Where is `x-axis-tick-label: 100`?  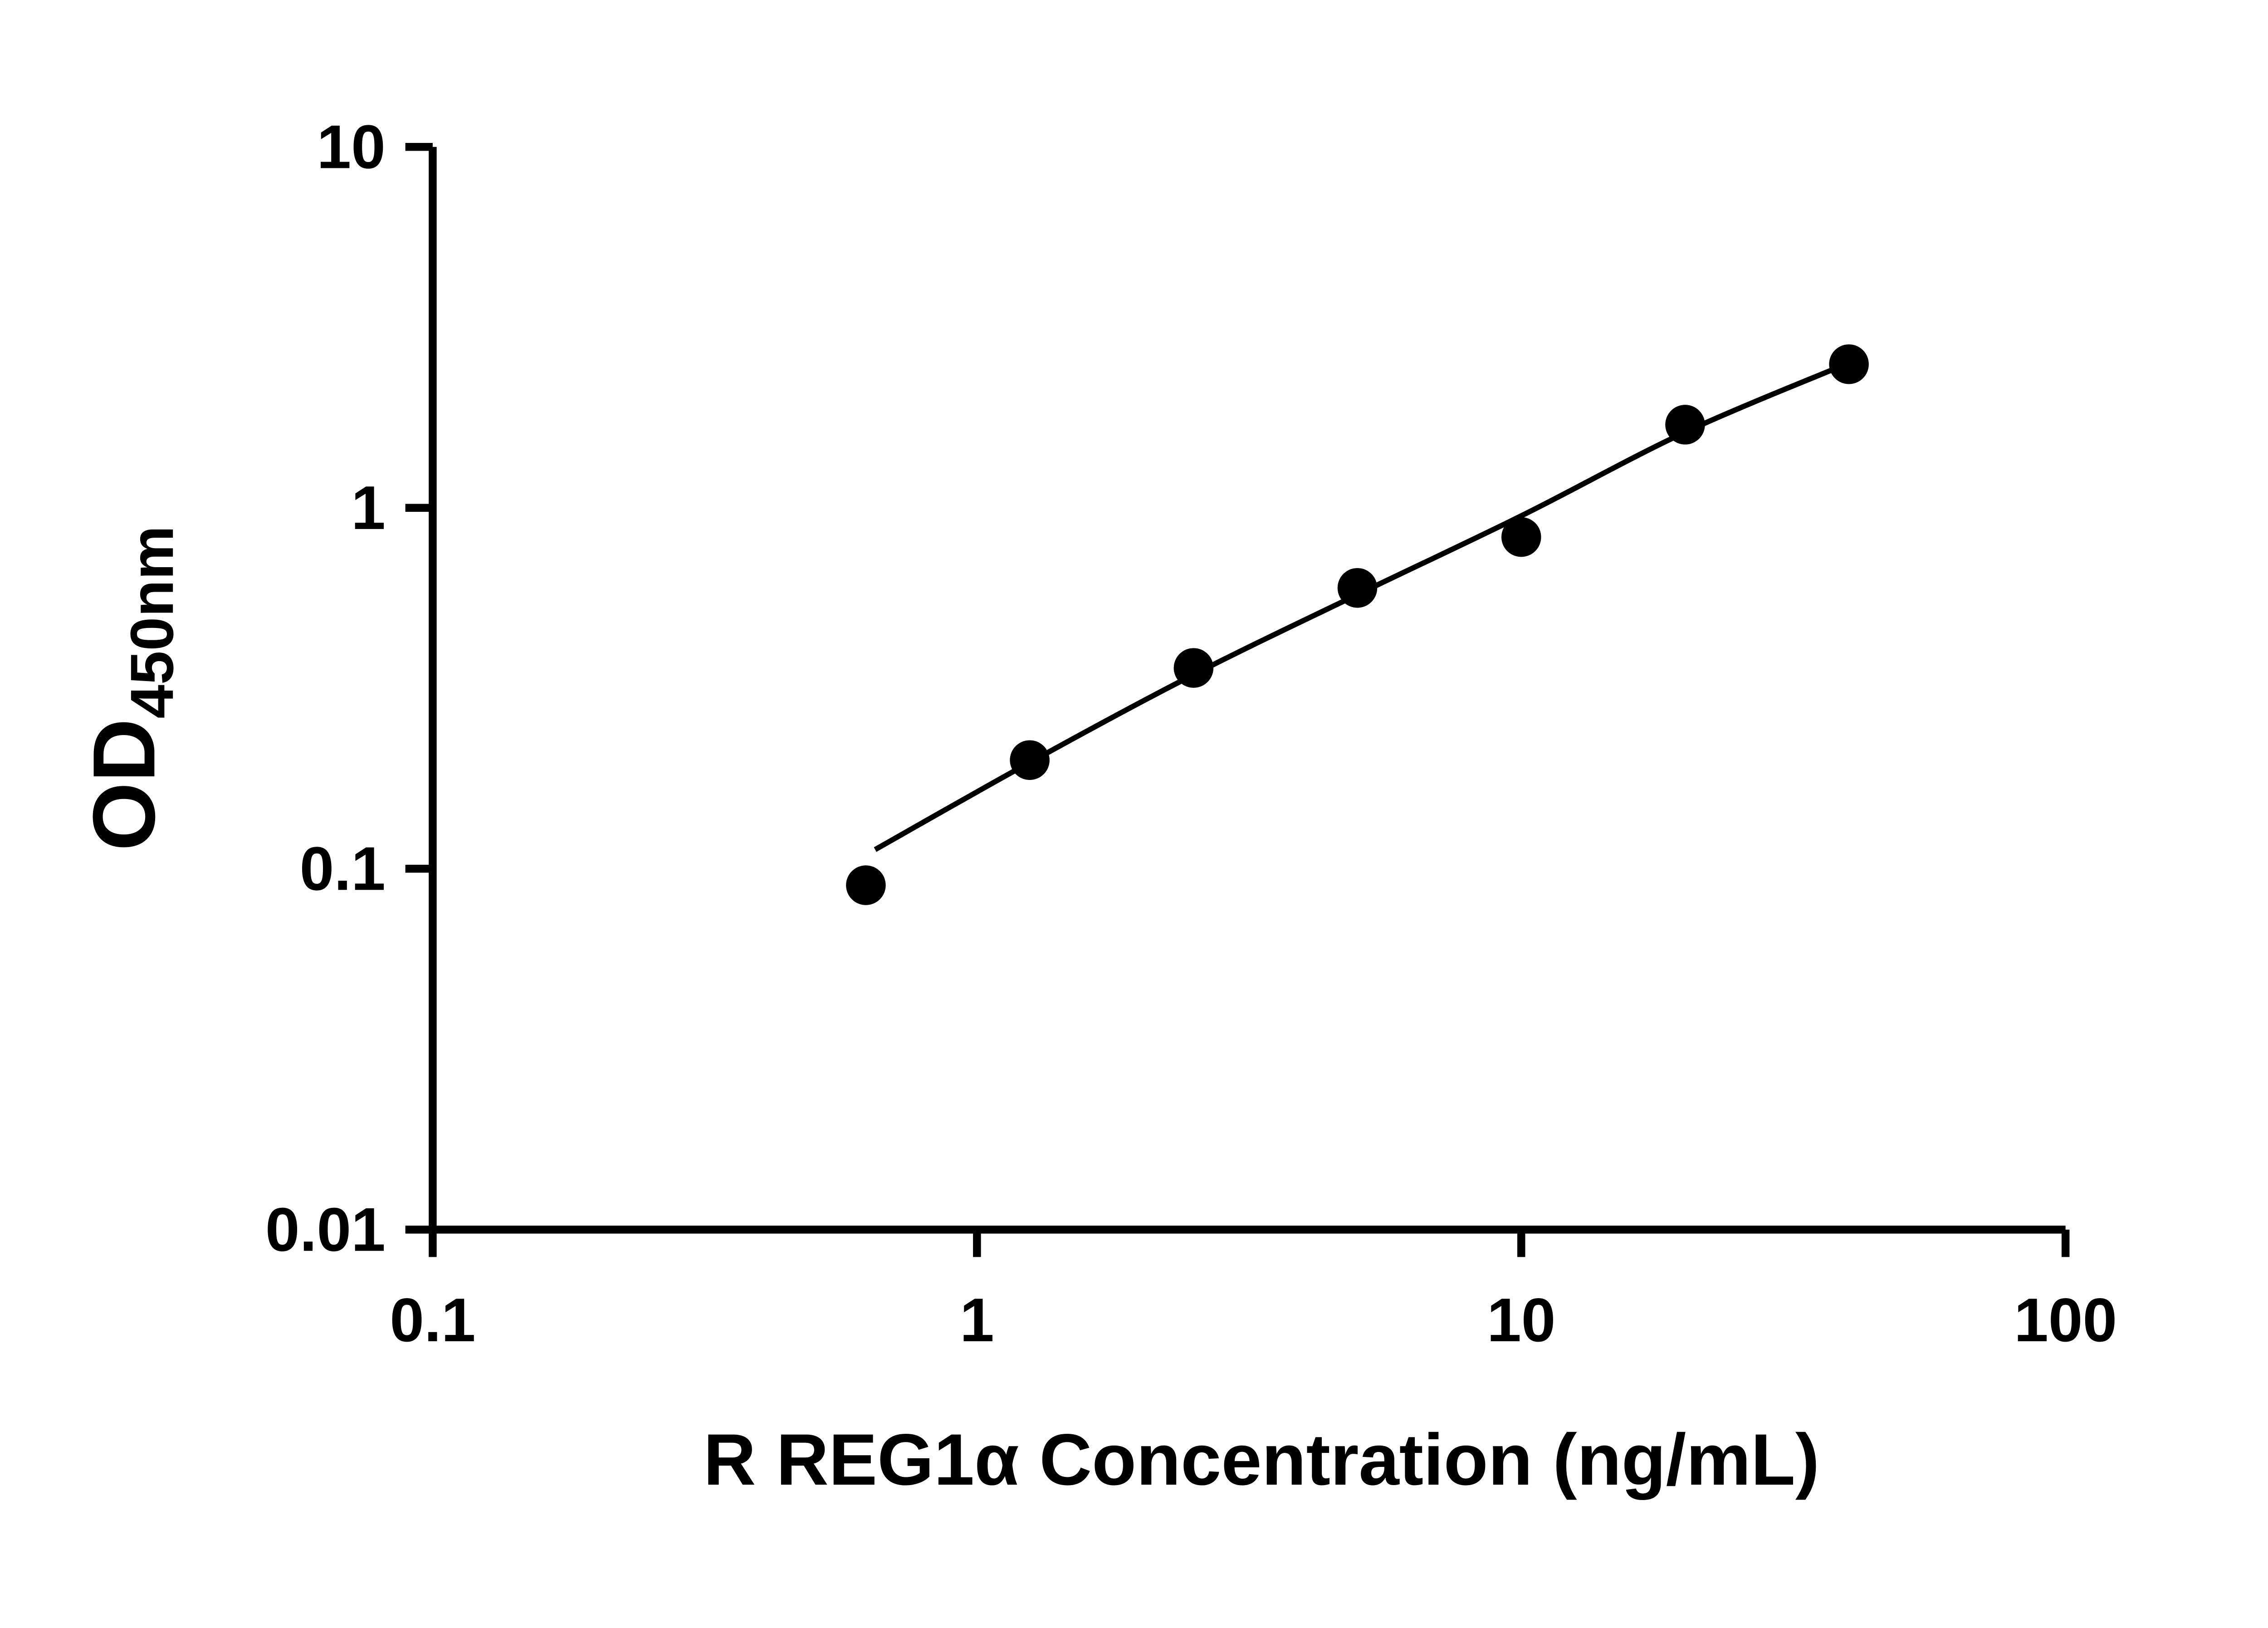
x-axis-tick-label: 100 is located at coordinates (2066, 1319).